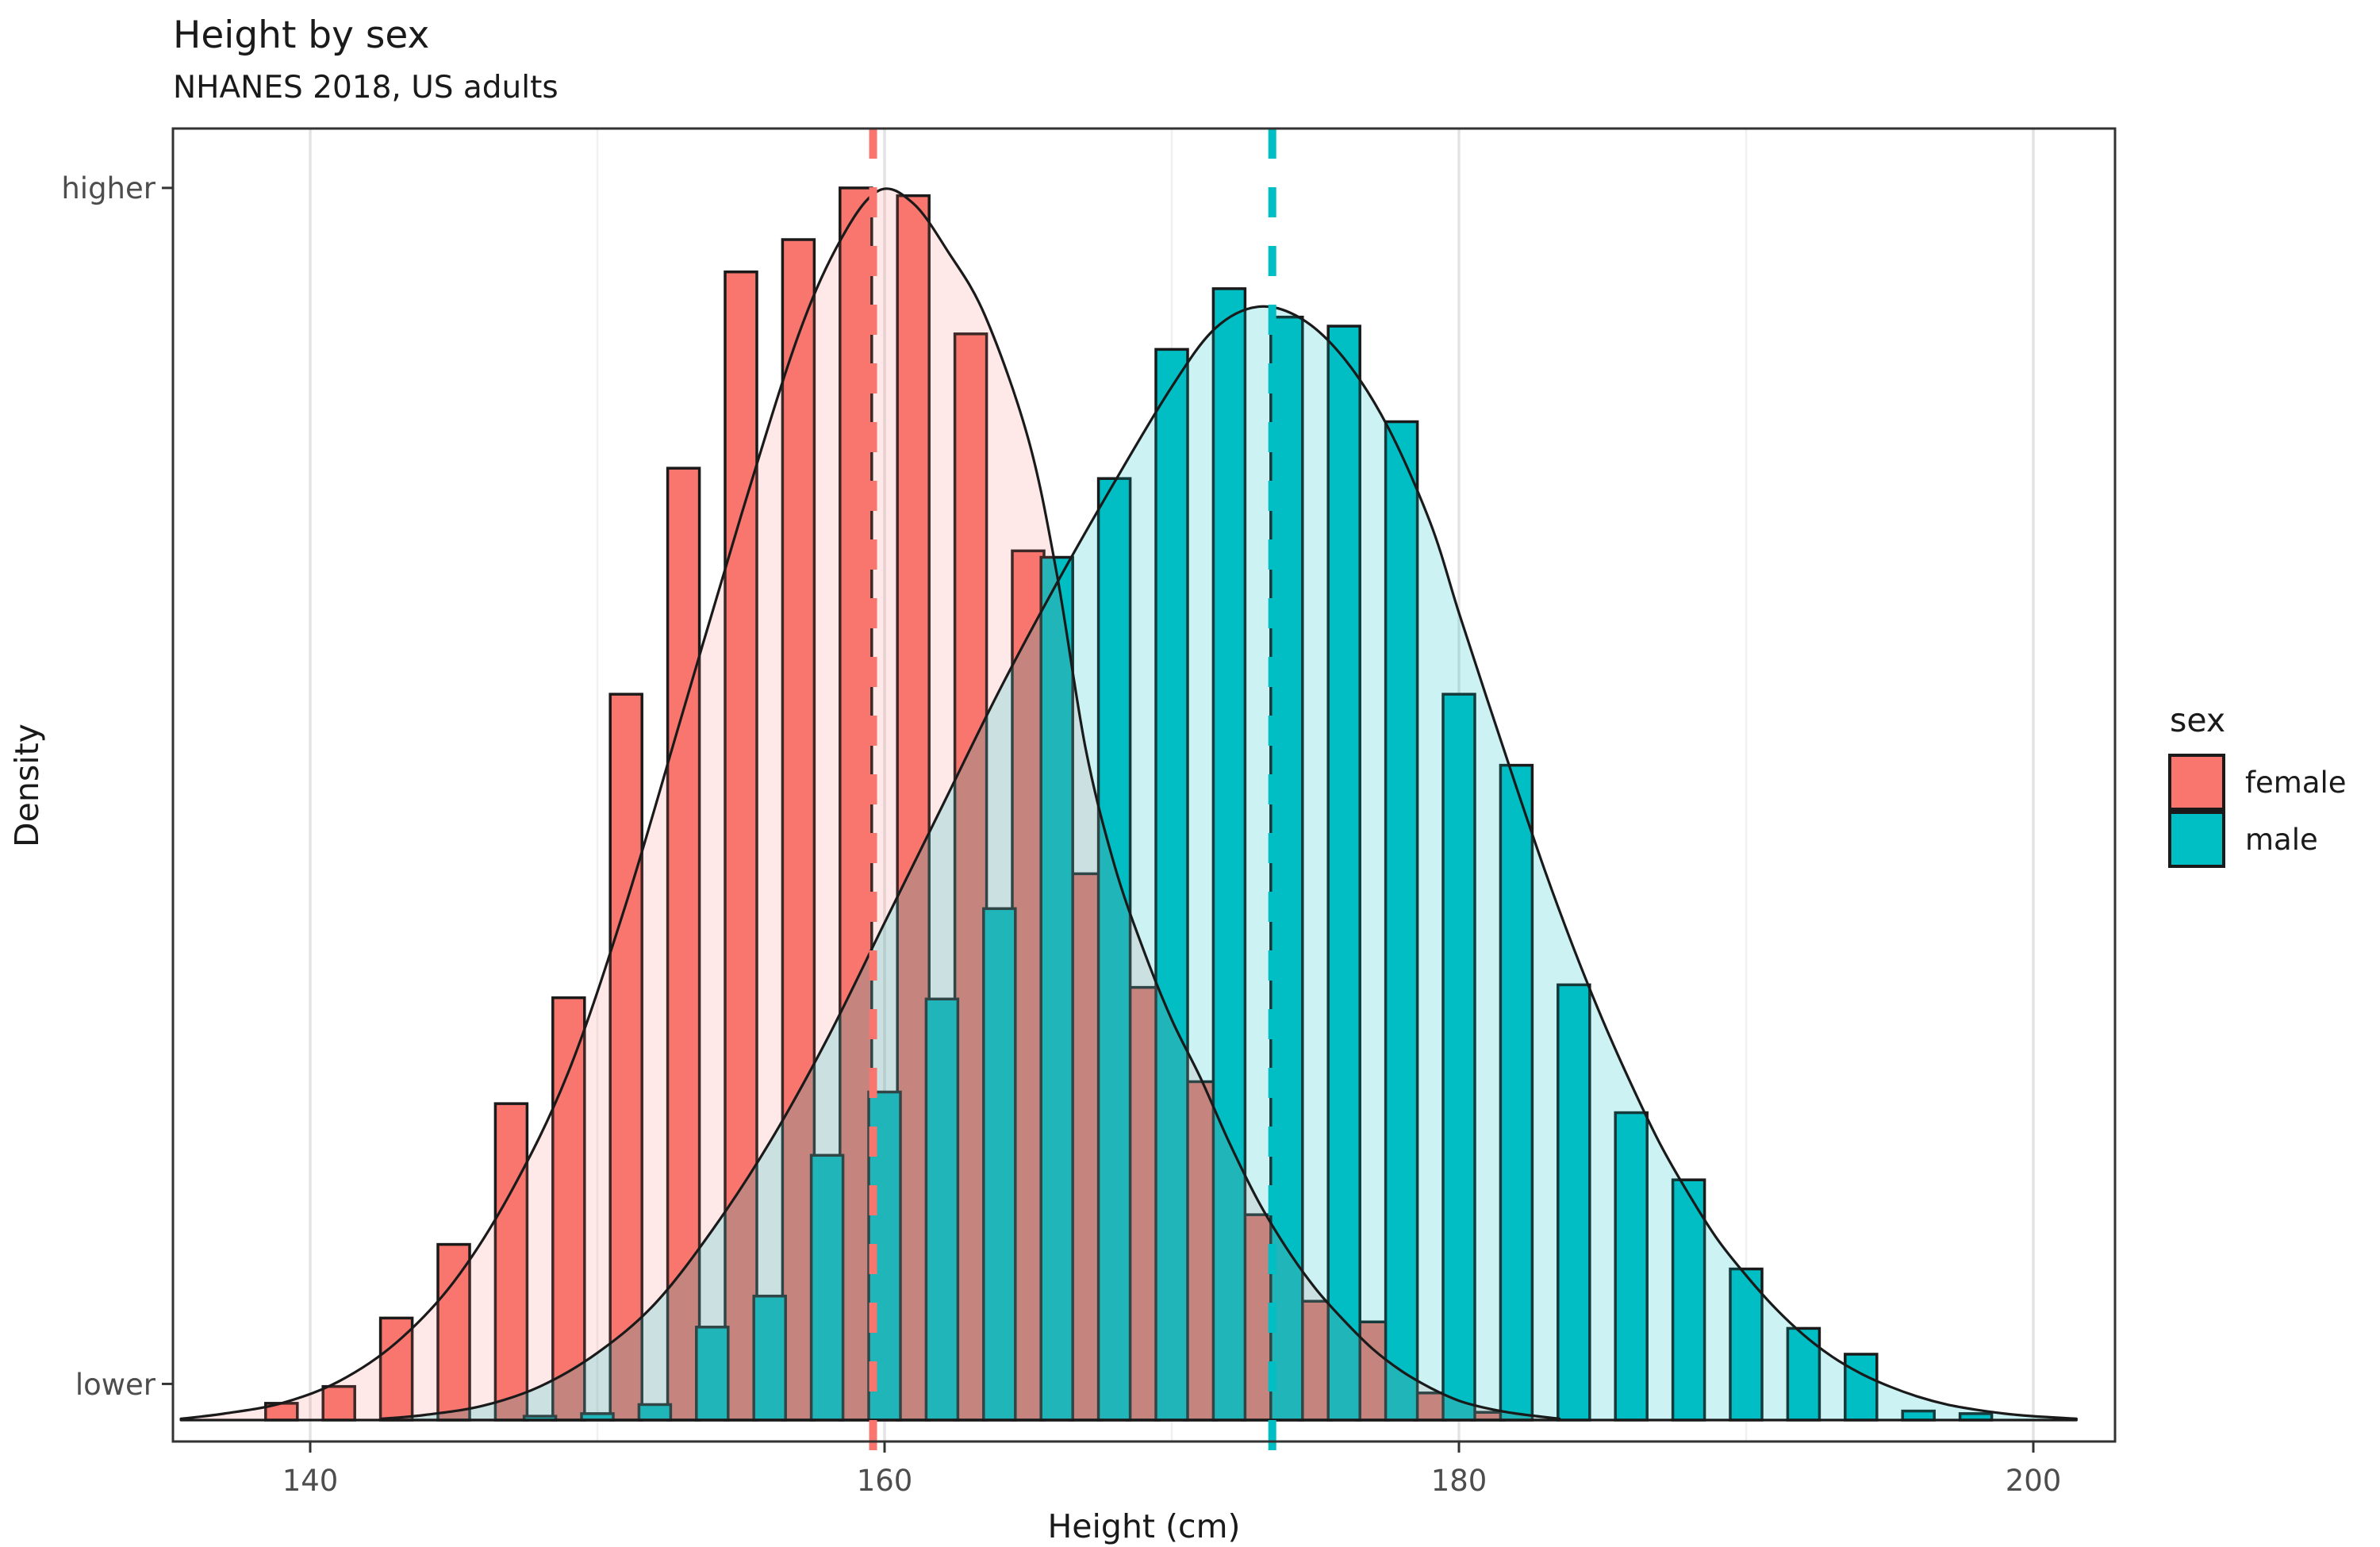 The height and width of the screenshot is (1547, 2380). I want to click on x-tick-label-180: 180, so click(1459, 1481).